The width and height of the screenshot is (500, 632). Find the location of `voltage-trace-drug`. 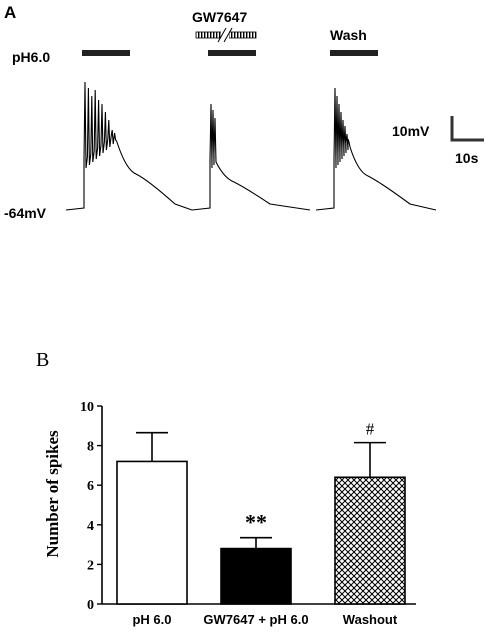

voltage-trace-drug is located at coordinates (251, 157).